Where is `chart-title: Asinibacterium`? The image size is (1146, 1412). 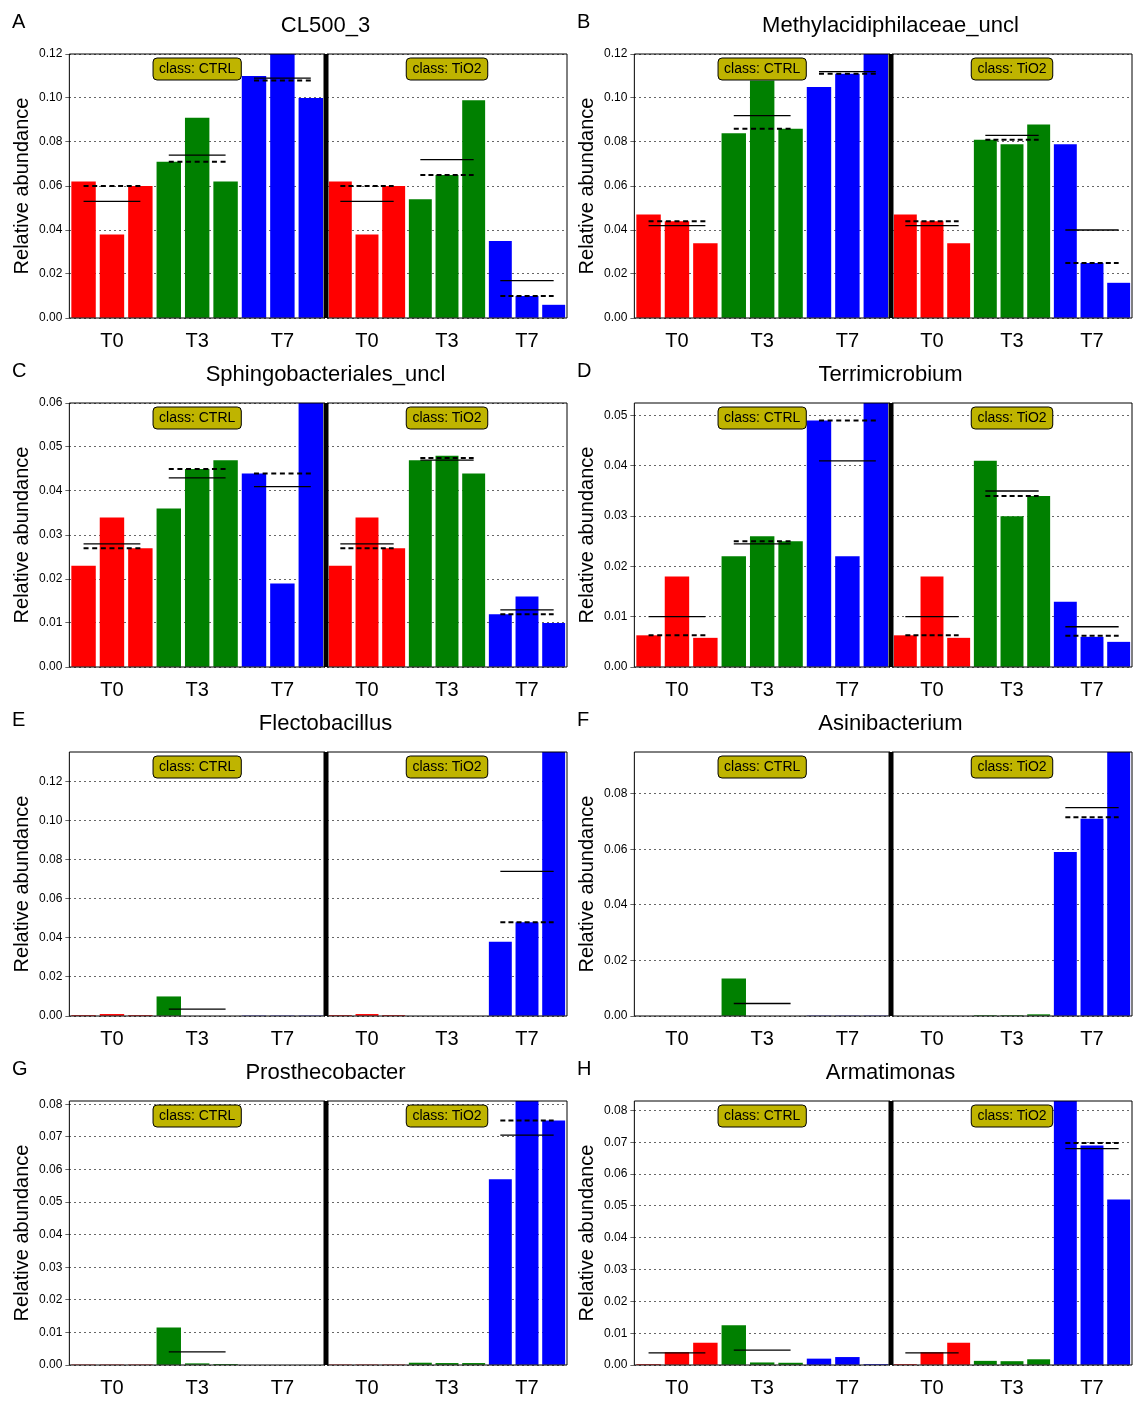
chart-title: Asinibacterium is located at coordinates (890, 722).